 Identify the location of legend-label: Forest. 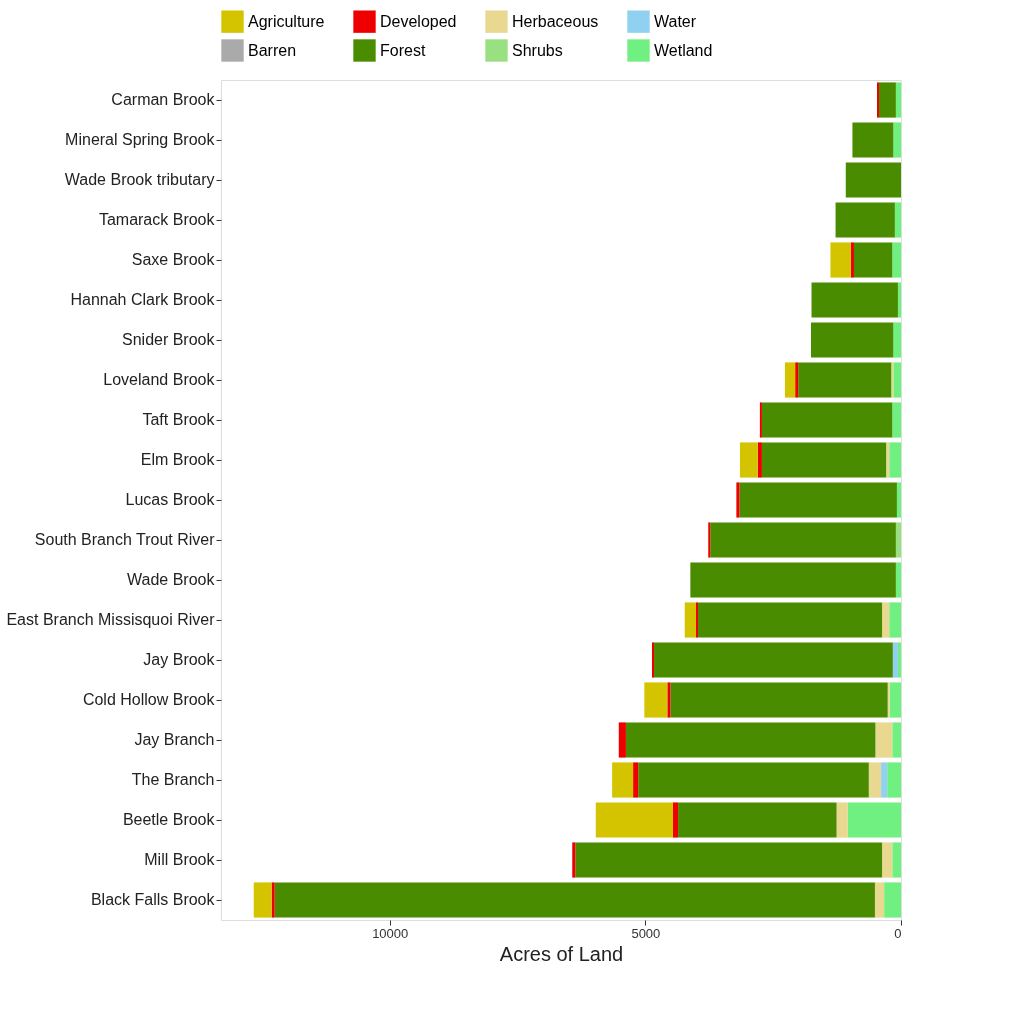
(403, 50).